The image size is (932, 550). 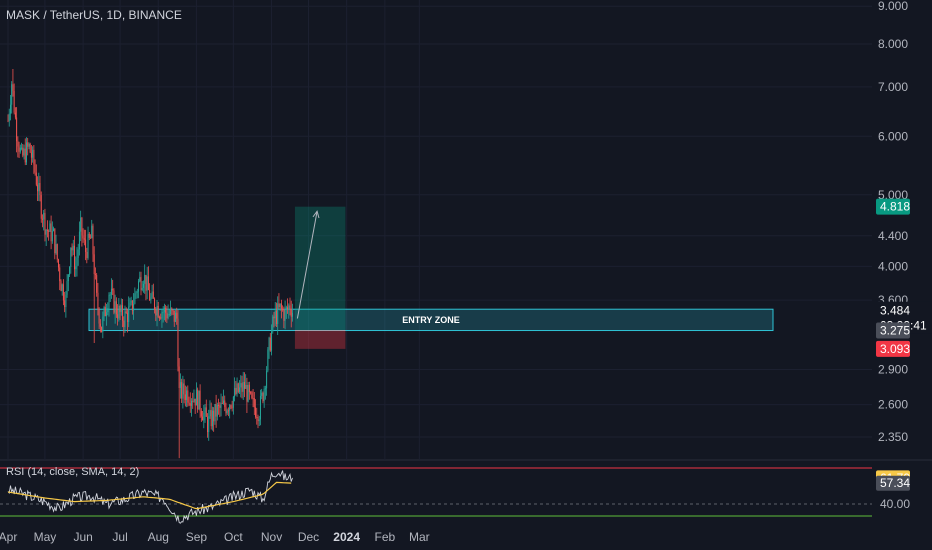 What do you see at coordinates (346, 537) in the screenshot?
I see `time-tick-label: 2024` at bounding box center [346, 537].